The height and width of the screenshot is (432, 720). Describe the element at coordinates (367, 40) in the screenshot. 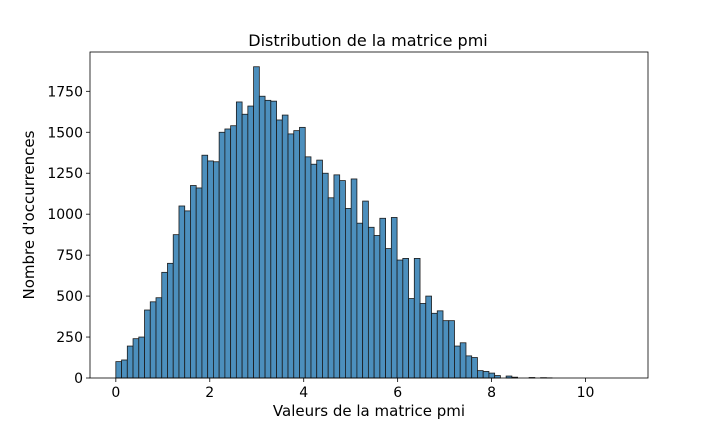

I see `chart-title: Distribution de la matrice pmi` at that location.